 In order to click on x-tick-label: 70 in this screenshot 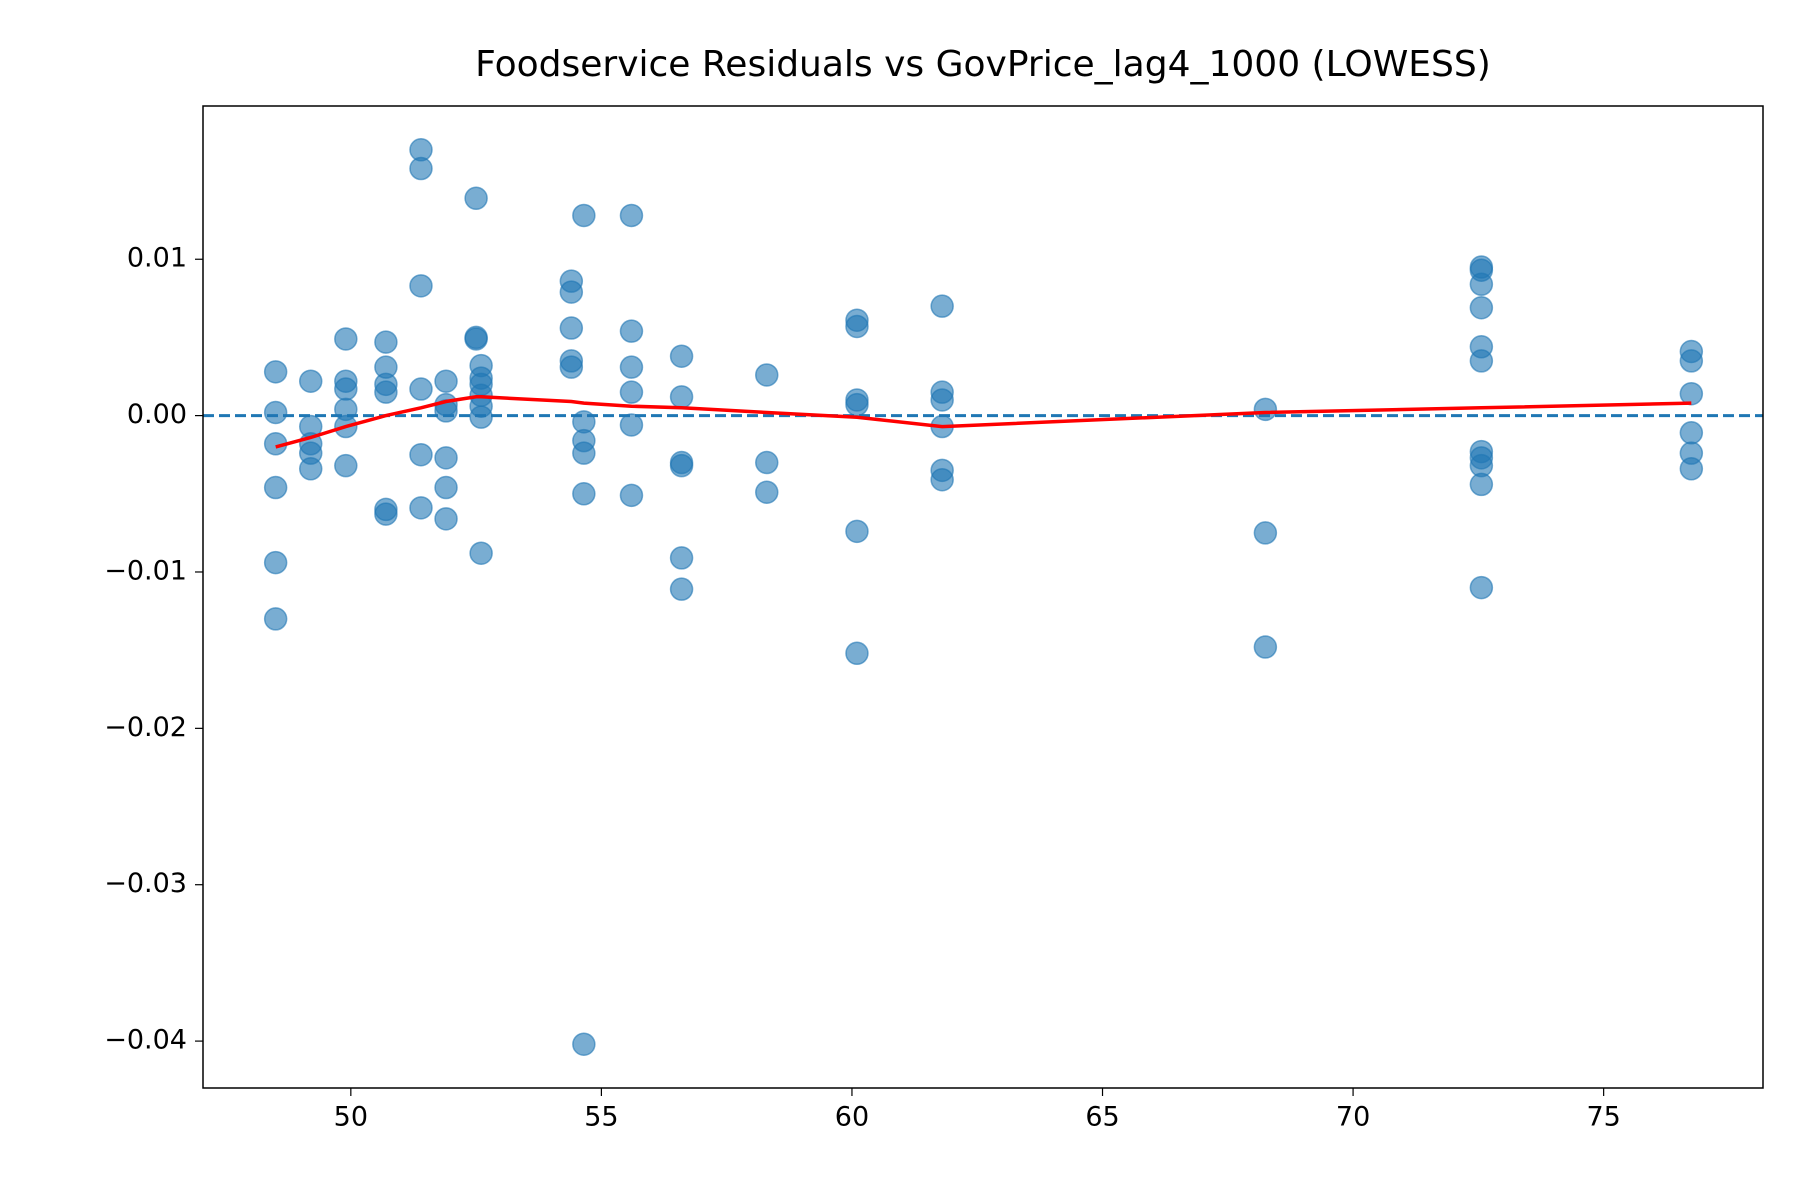, I will do `click(1353, 1117)`.